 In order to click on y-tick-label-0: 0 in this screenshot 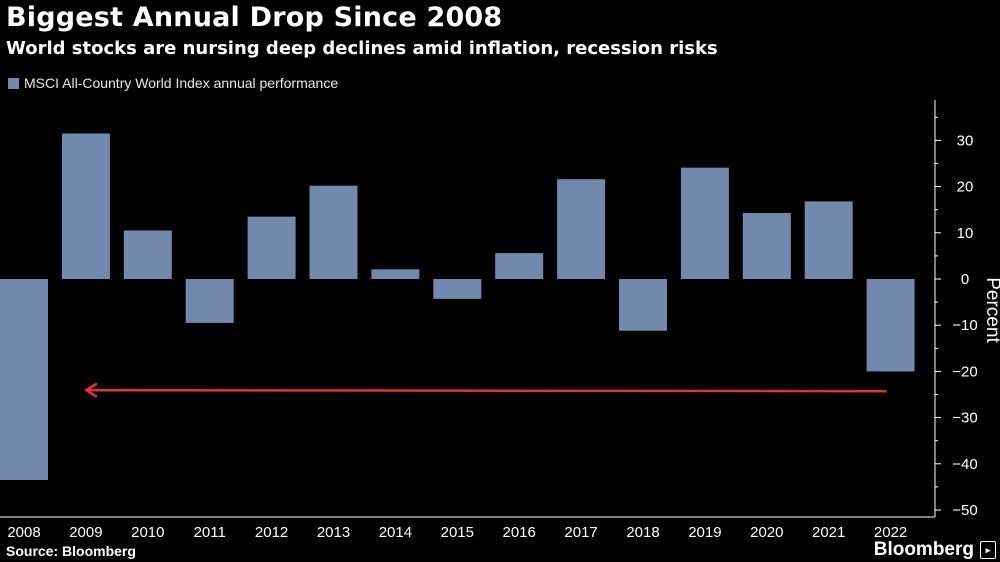, I will do `click(965, 279)`.